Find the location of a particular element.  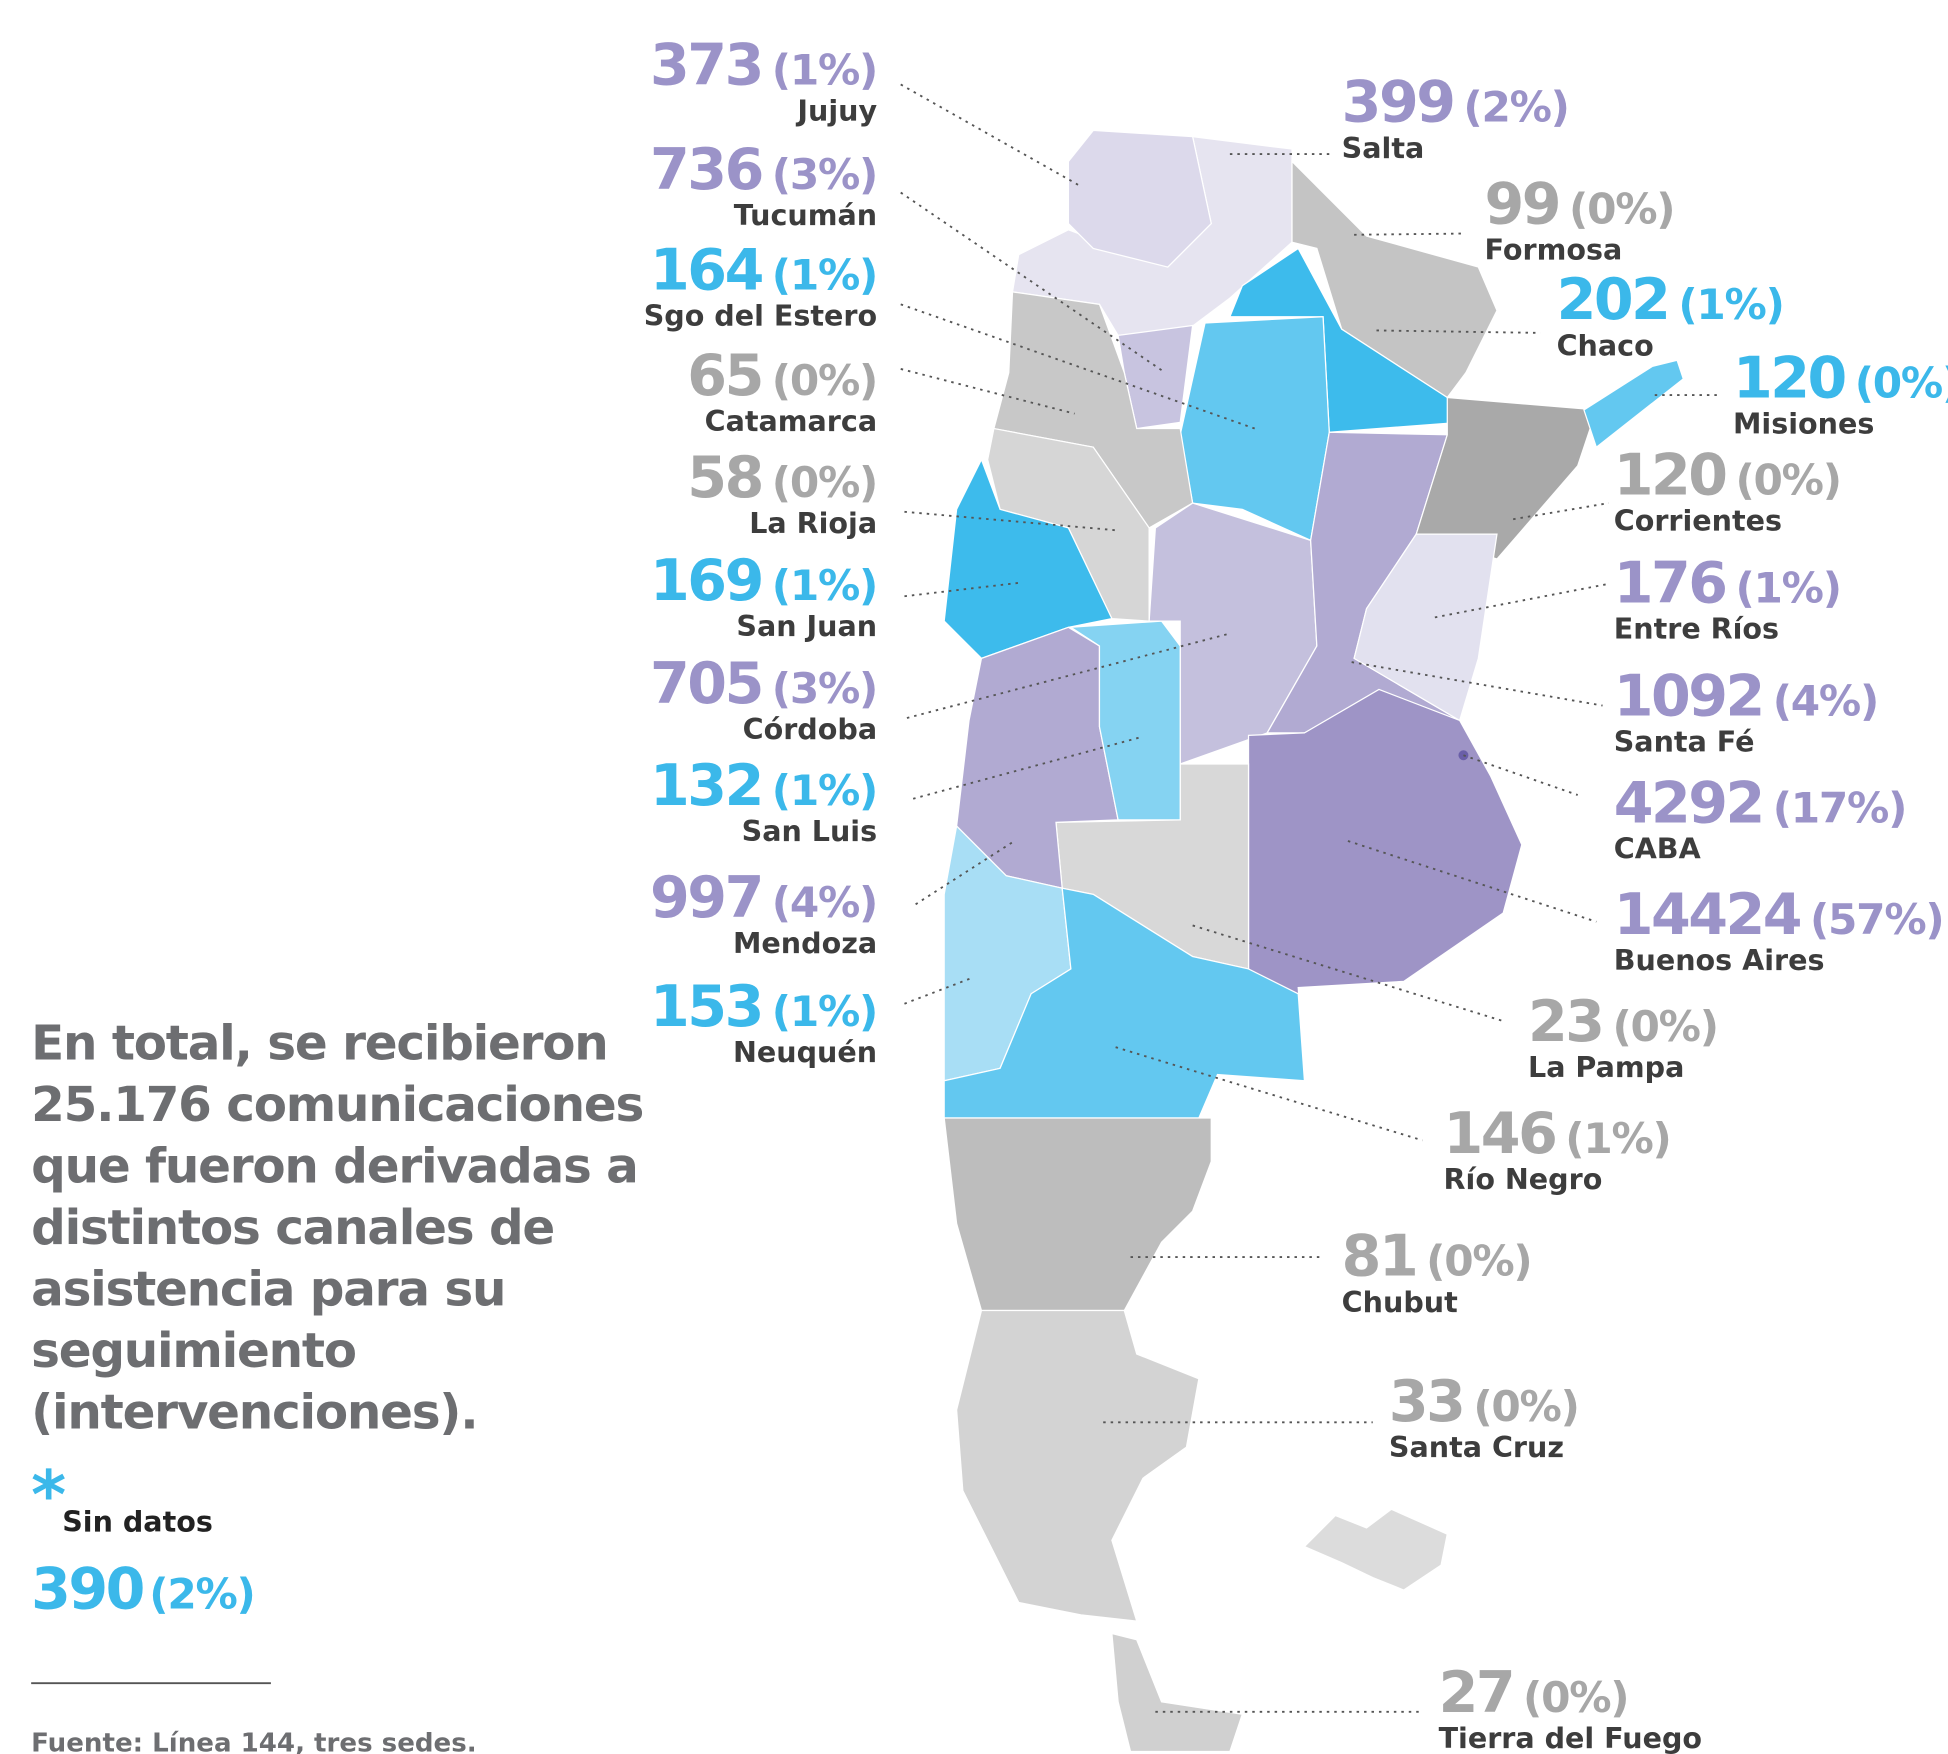

region-value: 132 (1%) is located at coordinates (763, 786).